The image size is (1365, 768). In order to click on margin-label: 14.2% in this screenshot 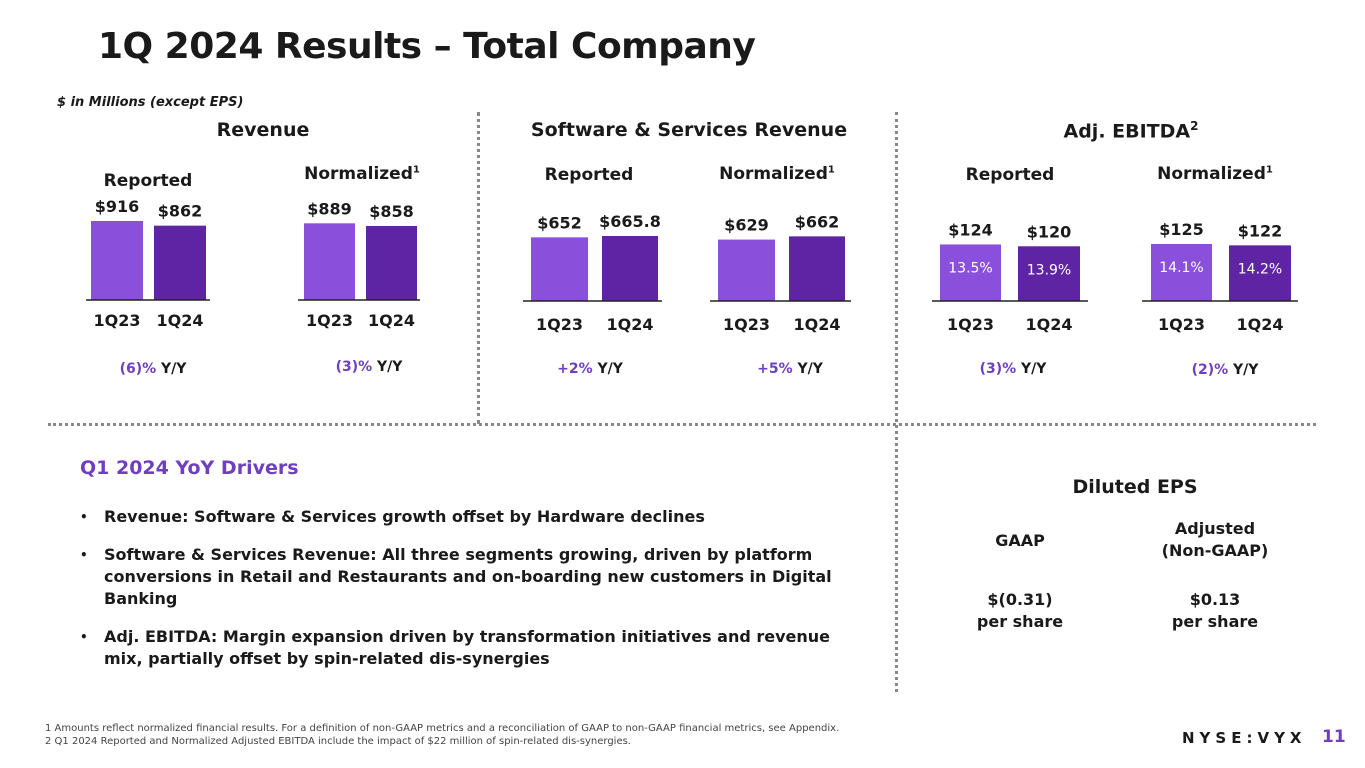, I will do `click(1260, 269)`.